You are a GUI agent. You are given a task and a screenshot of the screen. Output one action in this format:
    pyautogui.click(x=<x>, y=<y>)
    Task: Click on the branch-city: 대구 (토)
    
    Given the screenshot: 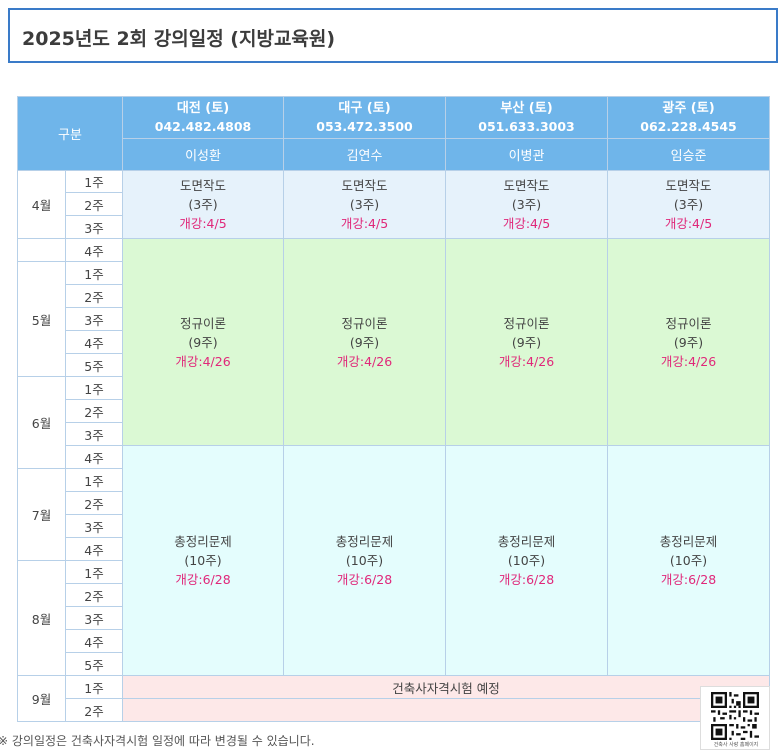 What is the action you would take?
    pyautogui.click(x=364, y=108)
    